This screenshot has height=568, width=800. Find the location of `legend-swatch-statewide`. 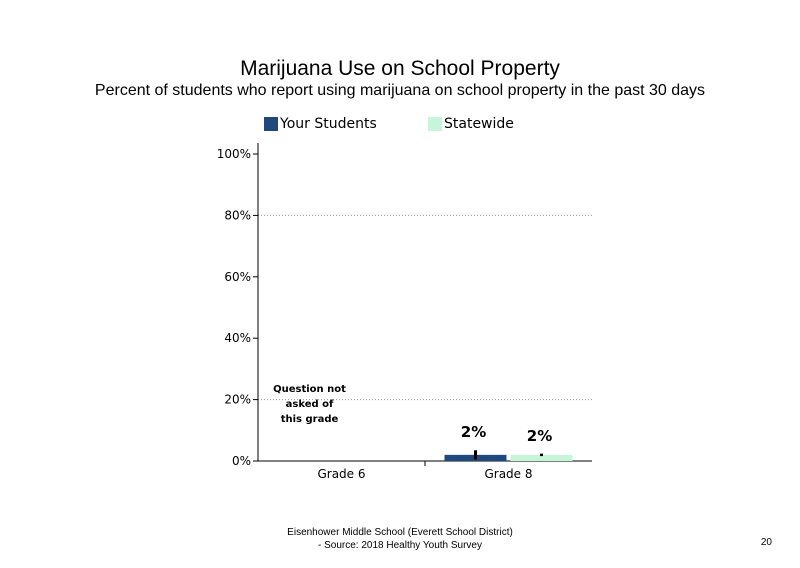

legend-swatch-statewide is located at coordinates (435, 124).